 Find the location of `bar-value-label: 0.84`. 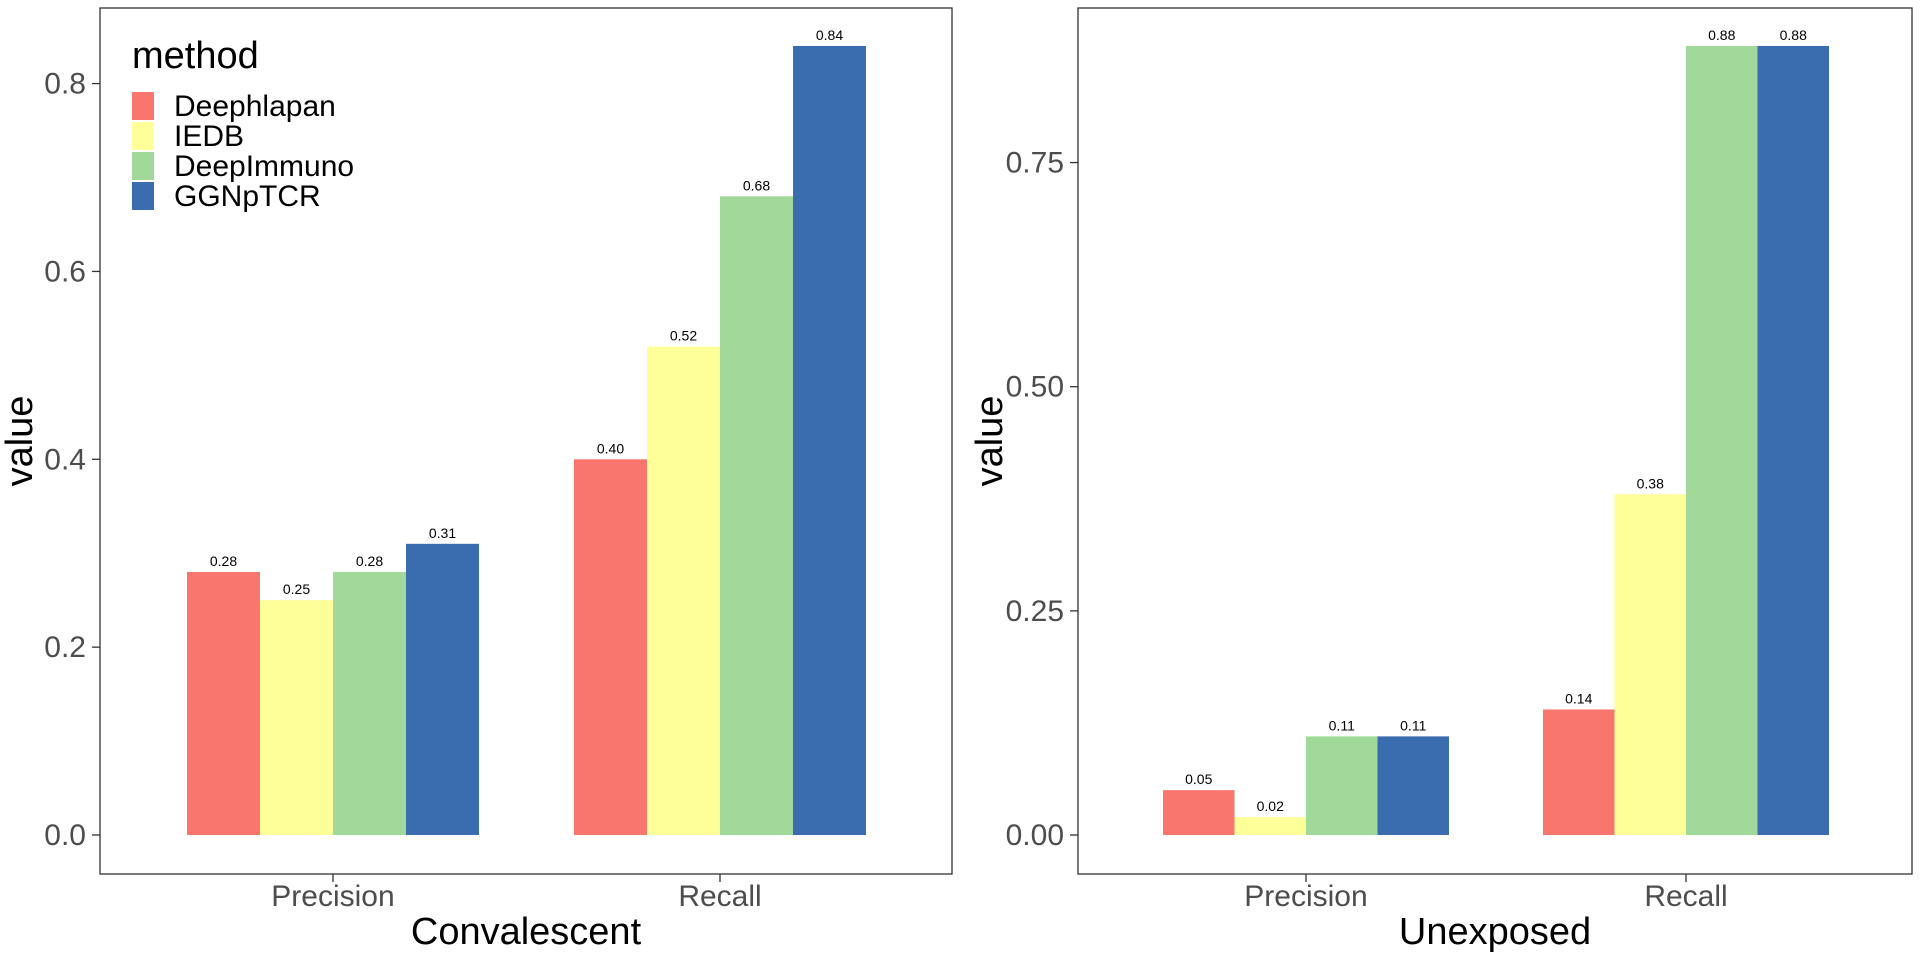

bar-value-label: 0.84 is located at coordinates (829, 35).